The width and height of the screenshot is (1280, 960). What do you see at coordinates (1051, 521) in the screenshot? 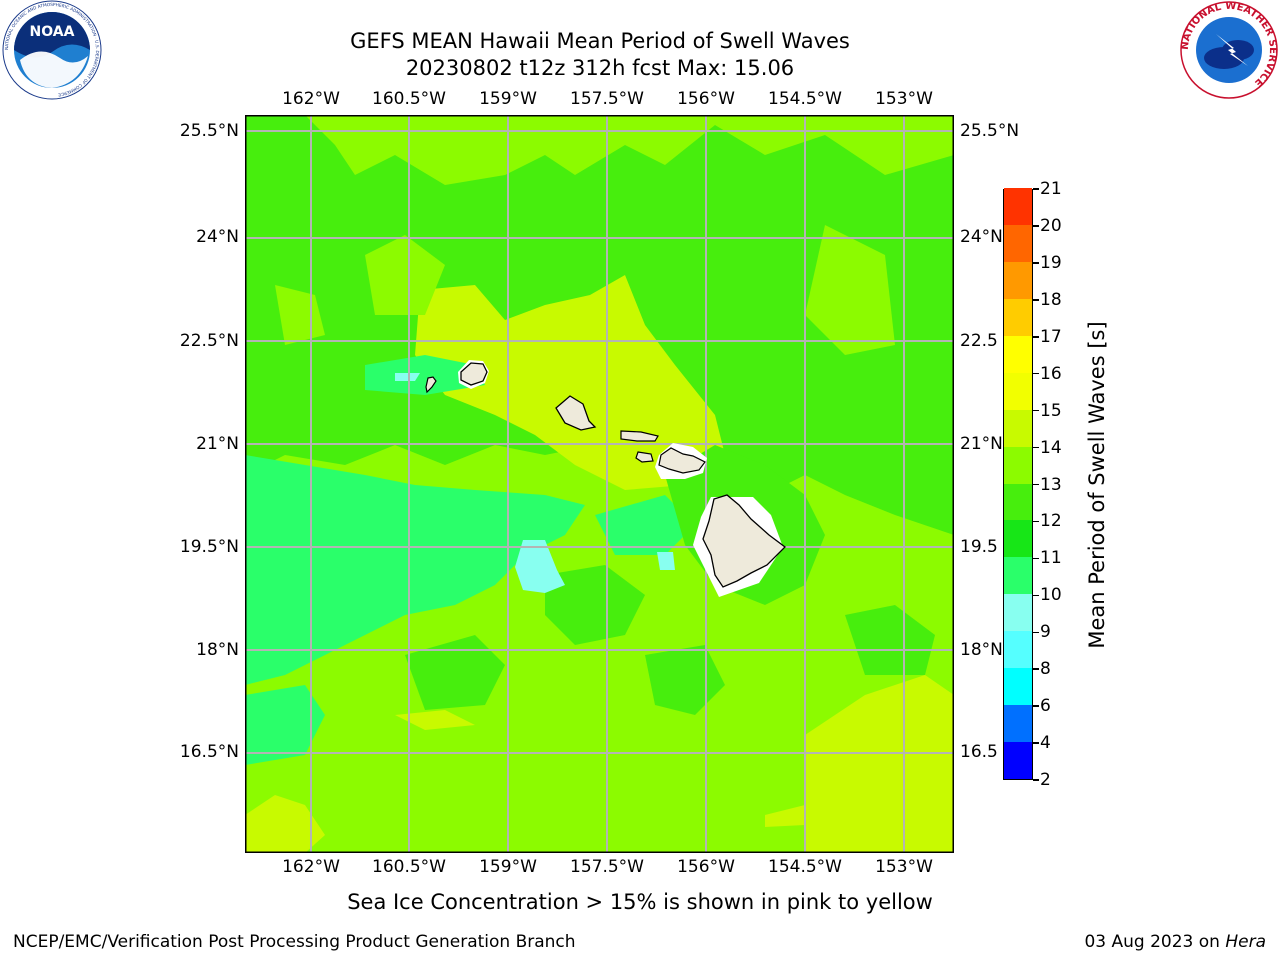
I see `colorbar-tick-label: 12` at bounding box center [1051, 521].